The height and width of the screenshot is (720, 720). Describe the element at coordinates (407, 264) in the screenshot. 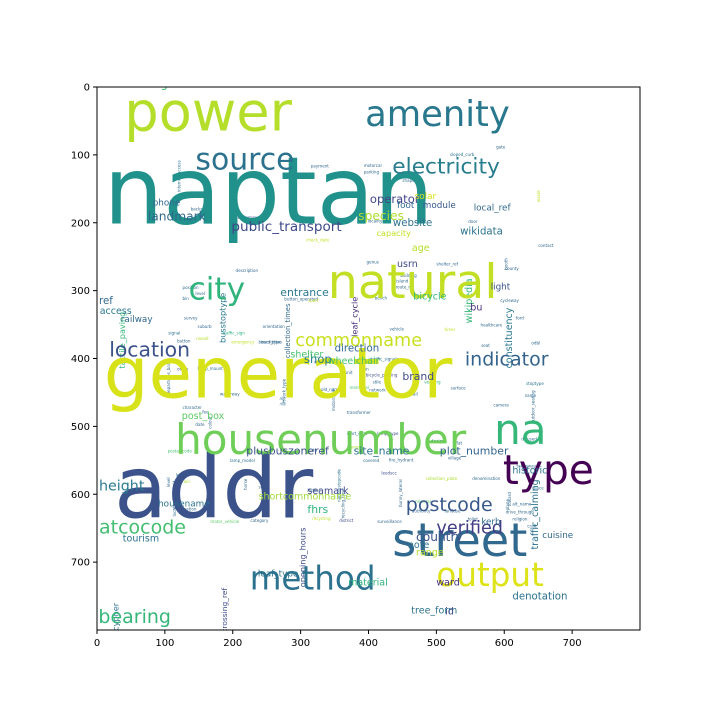

I see `word-usrn: usrn` at that location.